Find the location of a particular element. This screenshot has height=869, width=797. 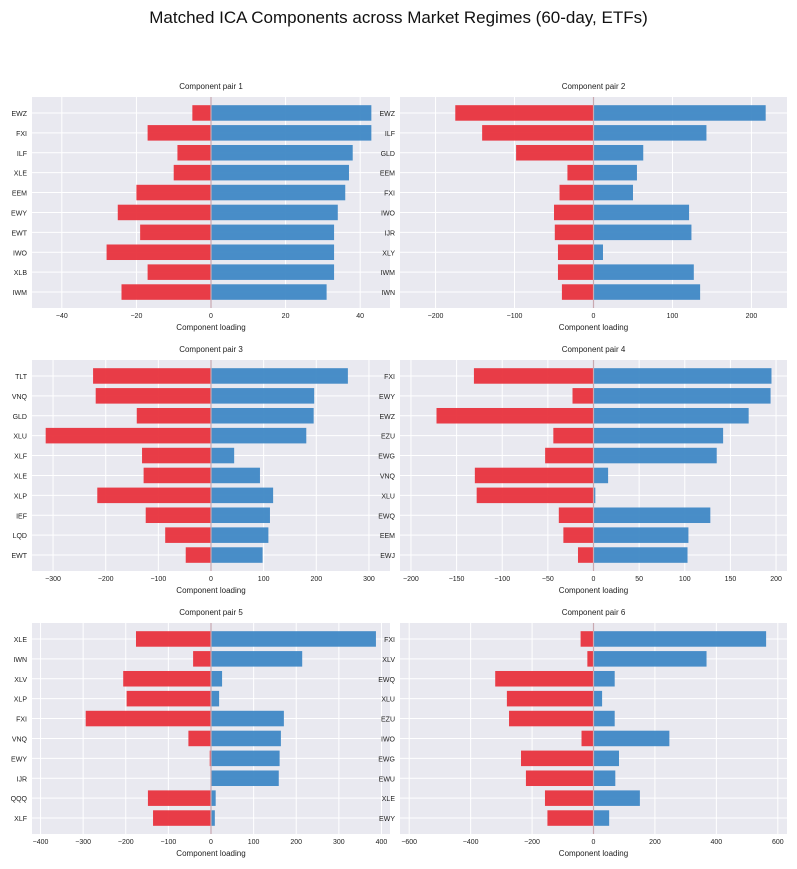

y-tick-label: EWG is located at coordinates (386, 759).